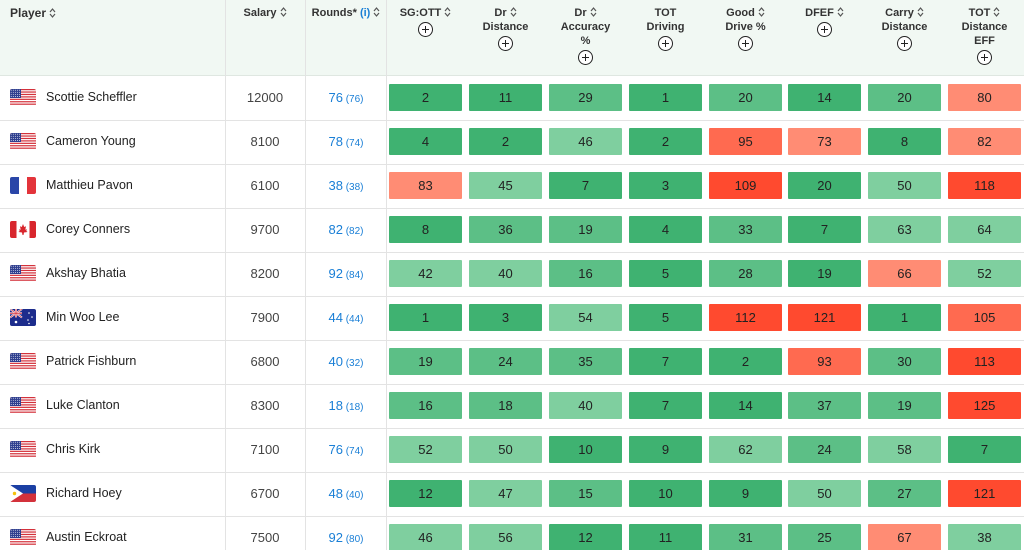 This screenshot has width=1024, height=550. I want to click on rounds-value: 44 (44), so click(346, 319).